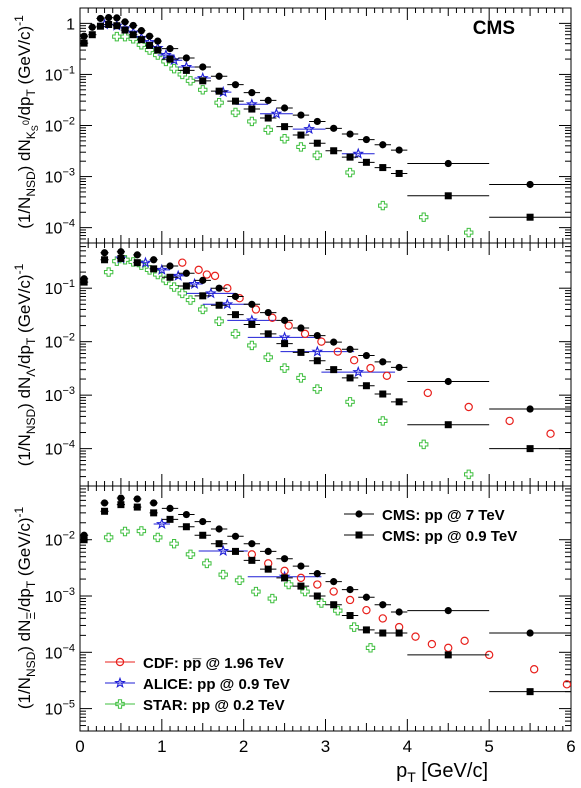  I want to click on y-axis-label-xi: (1/NNSD) dNΞ/dpT (GeV/c)-1, so click(25, 607).